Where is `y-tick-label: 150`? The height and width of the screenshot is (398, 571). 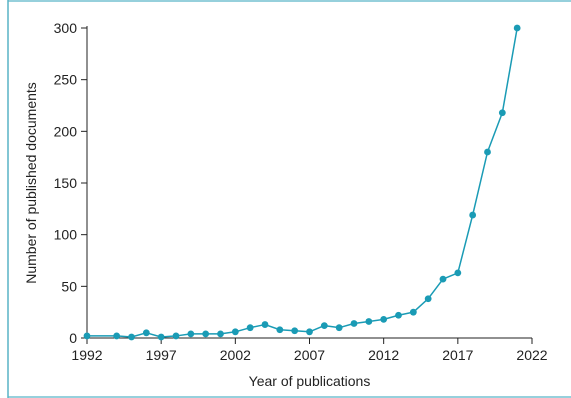 y-tick-label: 150 is located at coordinates (66, 183).